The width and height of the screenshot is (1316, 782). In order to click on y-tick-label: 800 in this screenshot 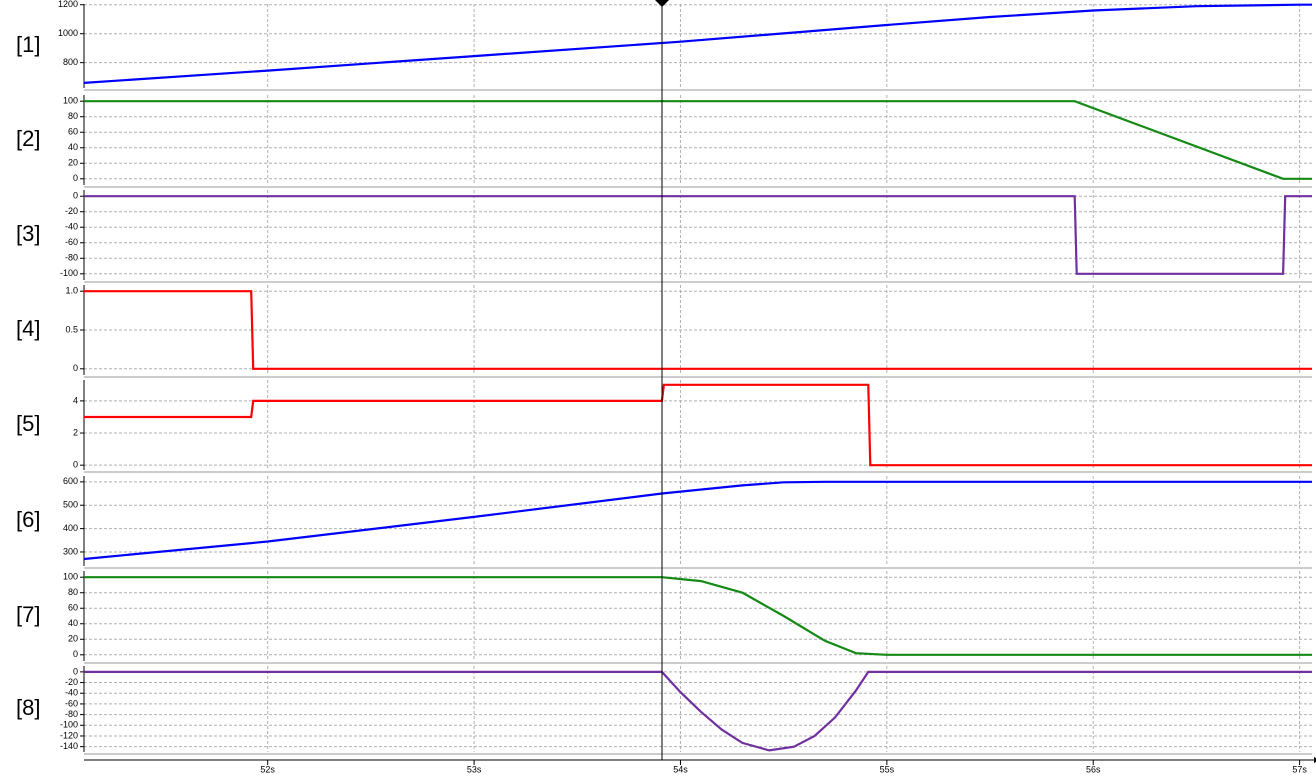, I will do `click(70, 62)`.